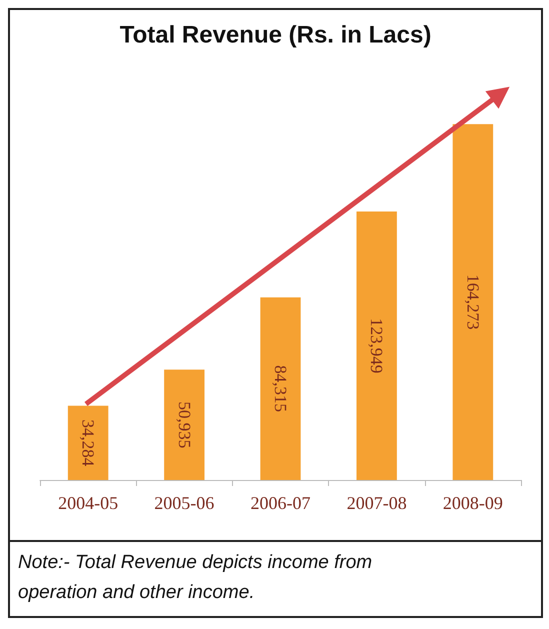 This screenshot has width=549, height=629. I want to click on x-tick-label: 2004-05, so click(88, 503).